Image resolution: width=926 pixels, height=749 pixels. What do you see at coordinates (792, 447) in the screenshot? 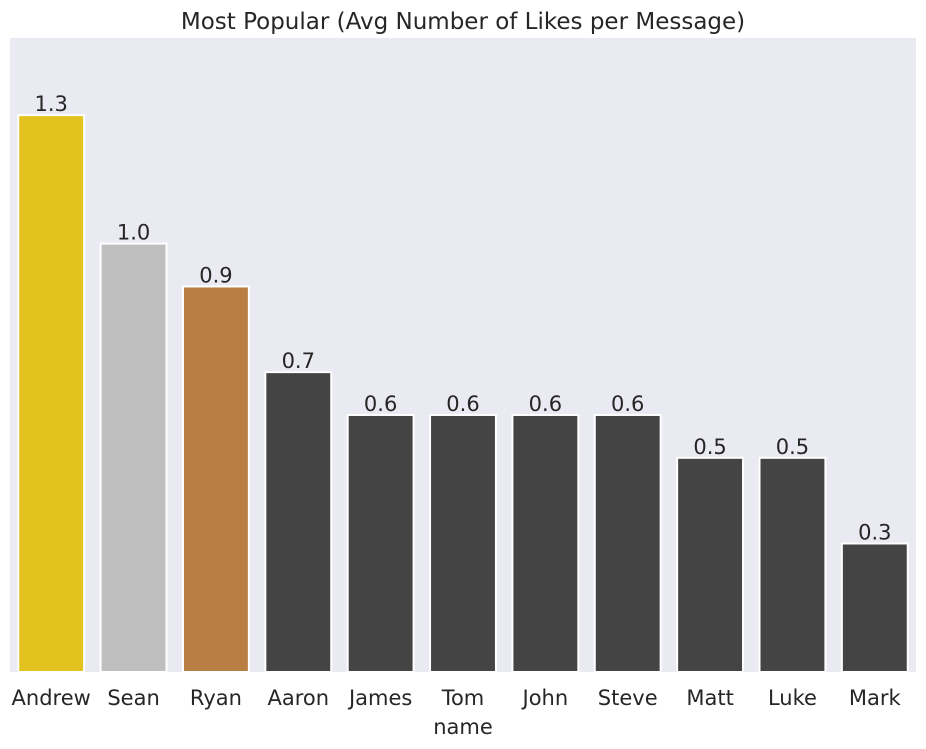
I see `value-label-luke: 0.5` at bounding box center [792, 447].